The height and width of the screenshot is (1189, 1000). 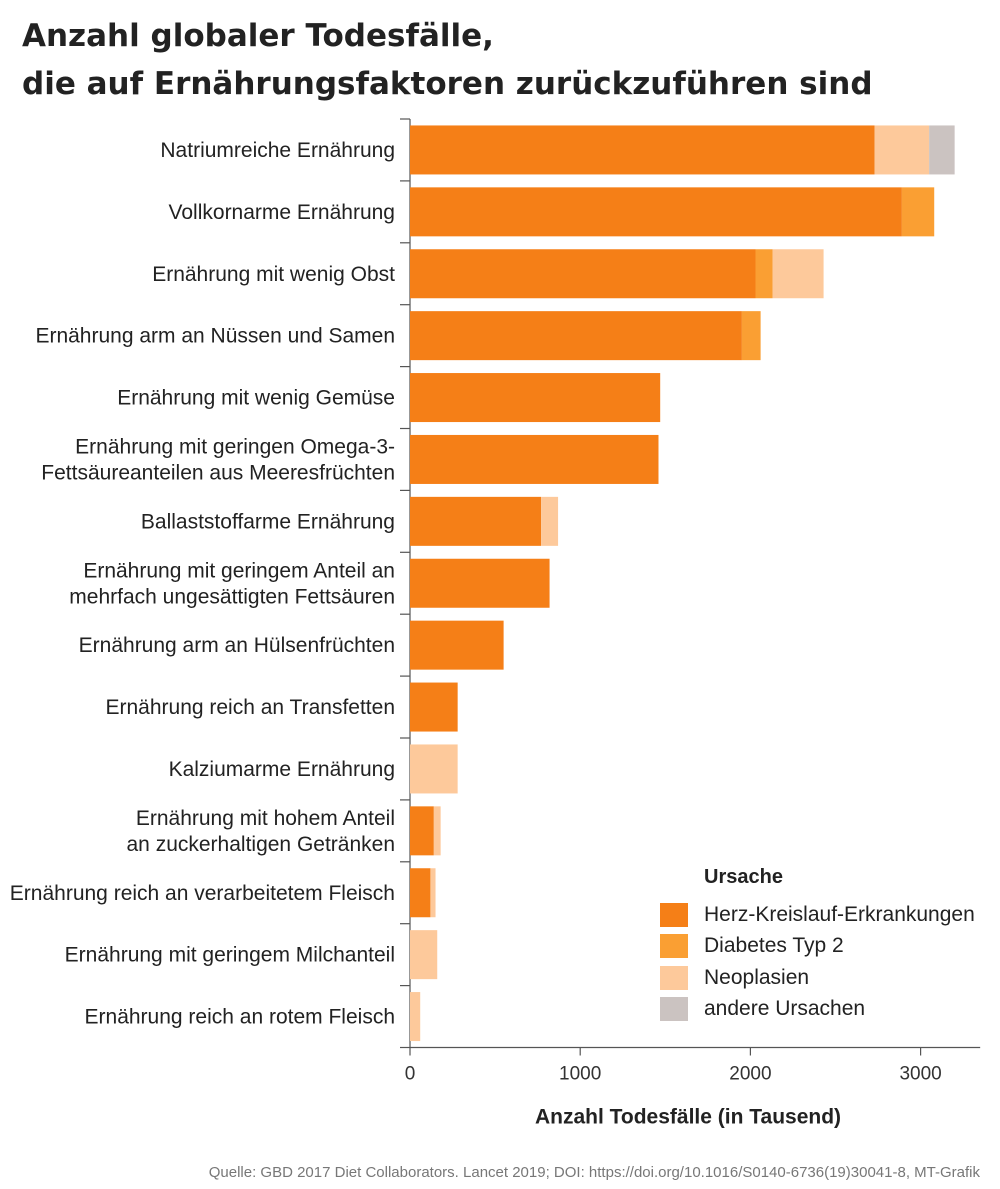 I want to click on x-axis-label: Anzahl Todesfälle (in Tausend), so click(x=688, y=1117).